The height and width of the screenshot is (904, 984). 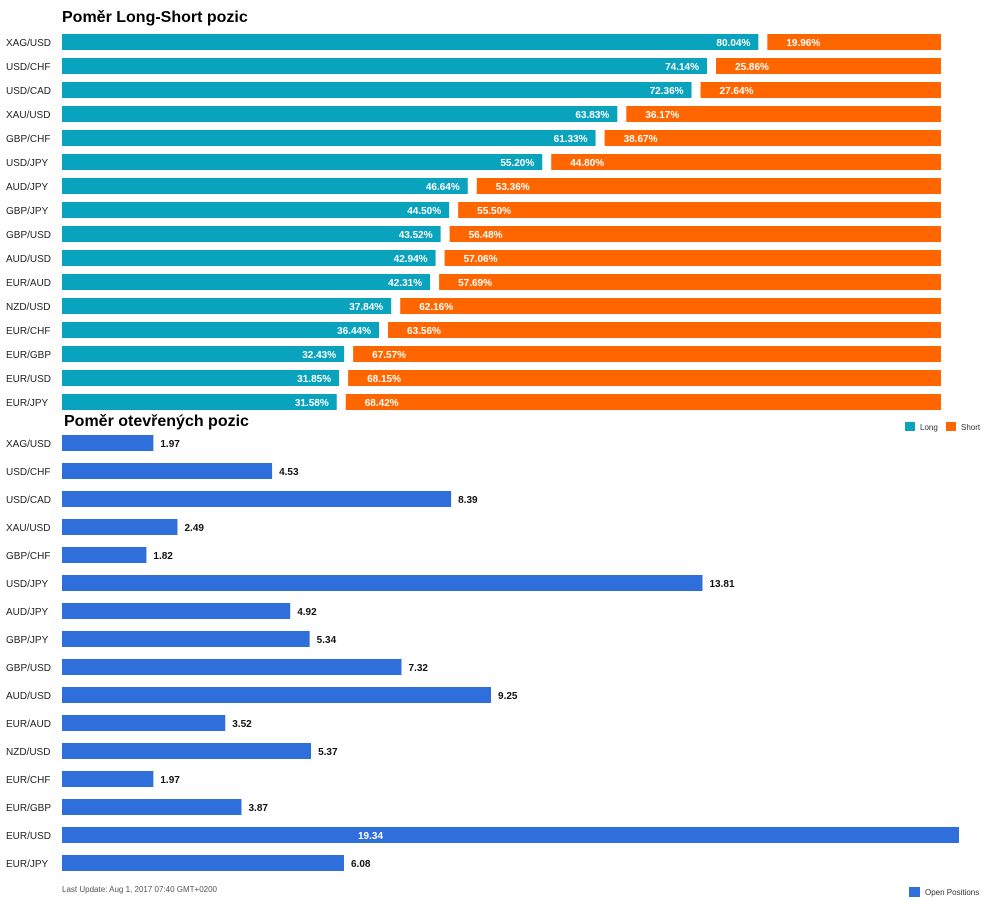 What do you see at coordinates (170, 444) in the screenshot?
I see `open-value-label: 1.97` at bounding box center [170, 444].